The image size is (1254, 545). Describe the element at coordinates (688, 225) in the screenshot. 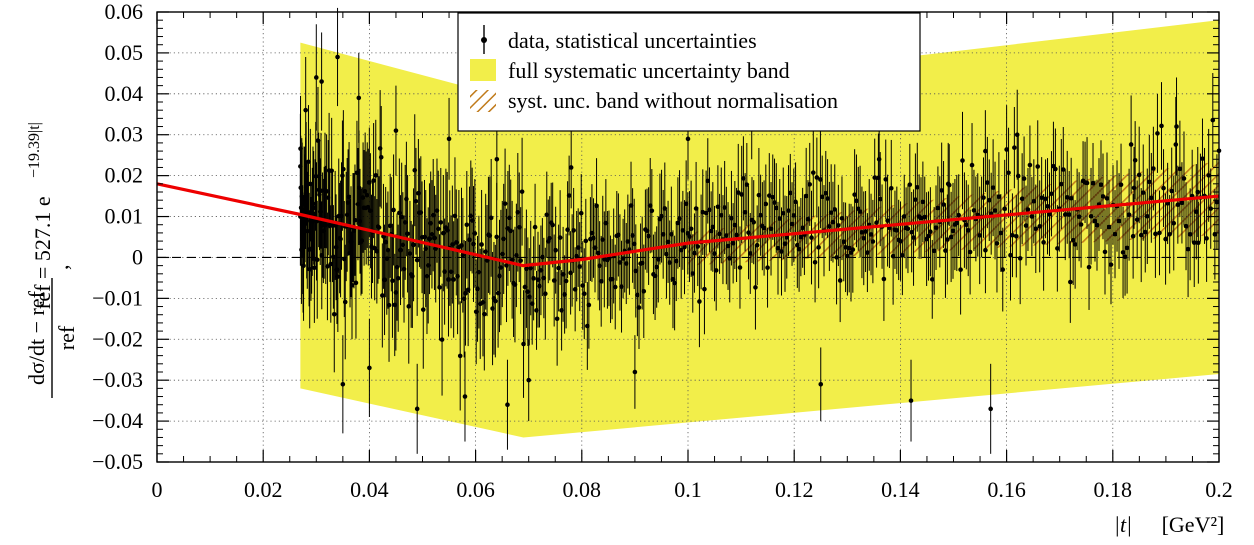

I see `fit-layer` at that location.